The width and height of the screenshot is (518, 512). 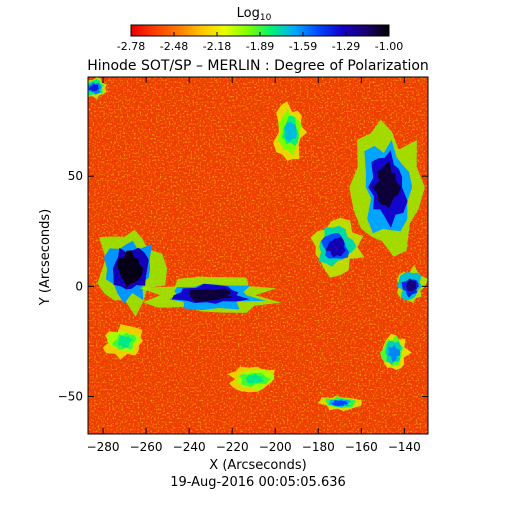 What do you see at coordinates (131, 46) in the screenshot?
I see `colorbar-tick-label: -2.78` at bounding box center [131, 46].